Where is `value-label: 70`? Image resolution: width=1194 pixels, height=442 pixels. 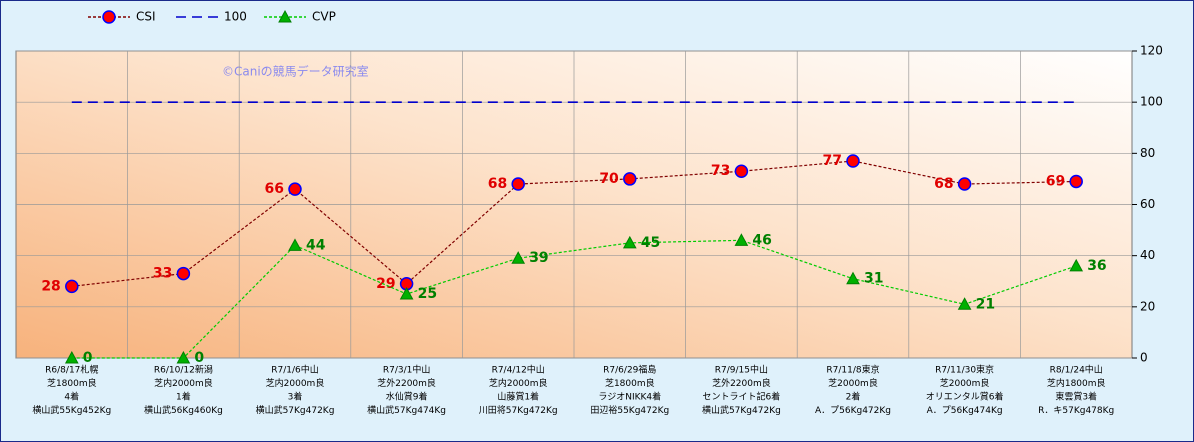
value-label: 70 is located at coordinates (609, 179).